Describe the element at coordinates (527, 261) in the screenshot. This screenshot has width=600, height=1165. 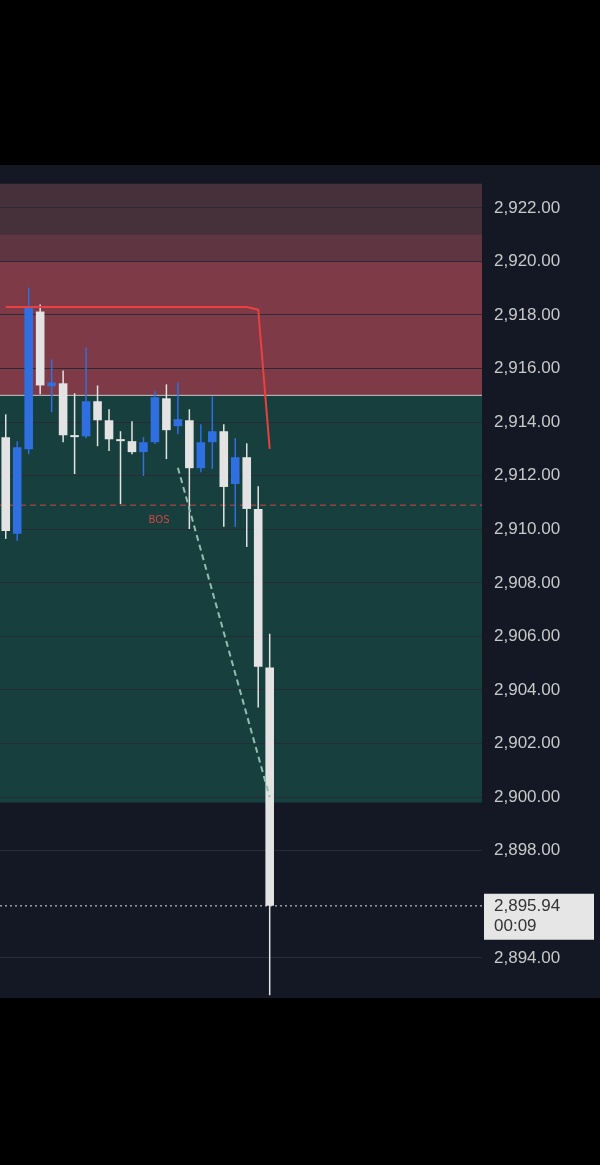
I see `y-tick-label: 2,920.00` at that location.